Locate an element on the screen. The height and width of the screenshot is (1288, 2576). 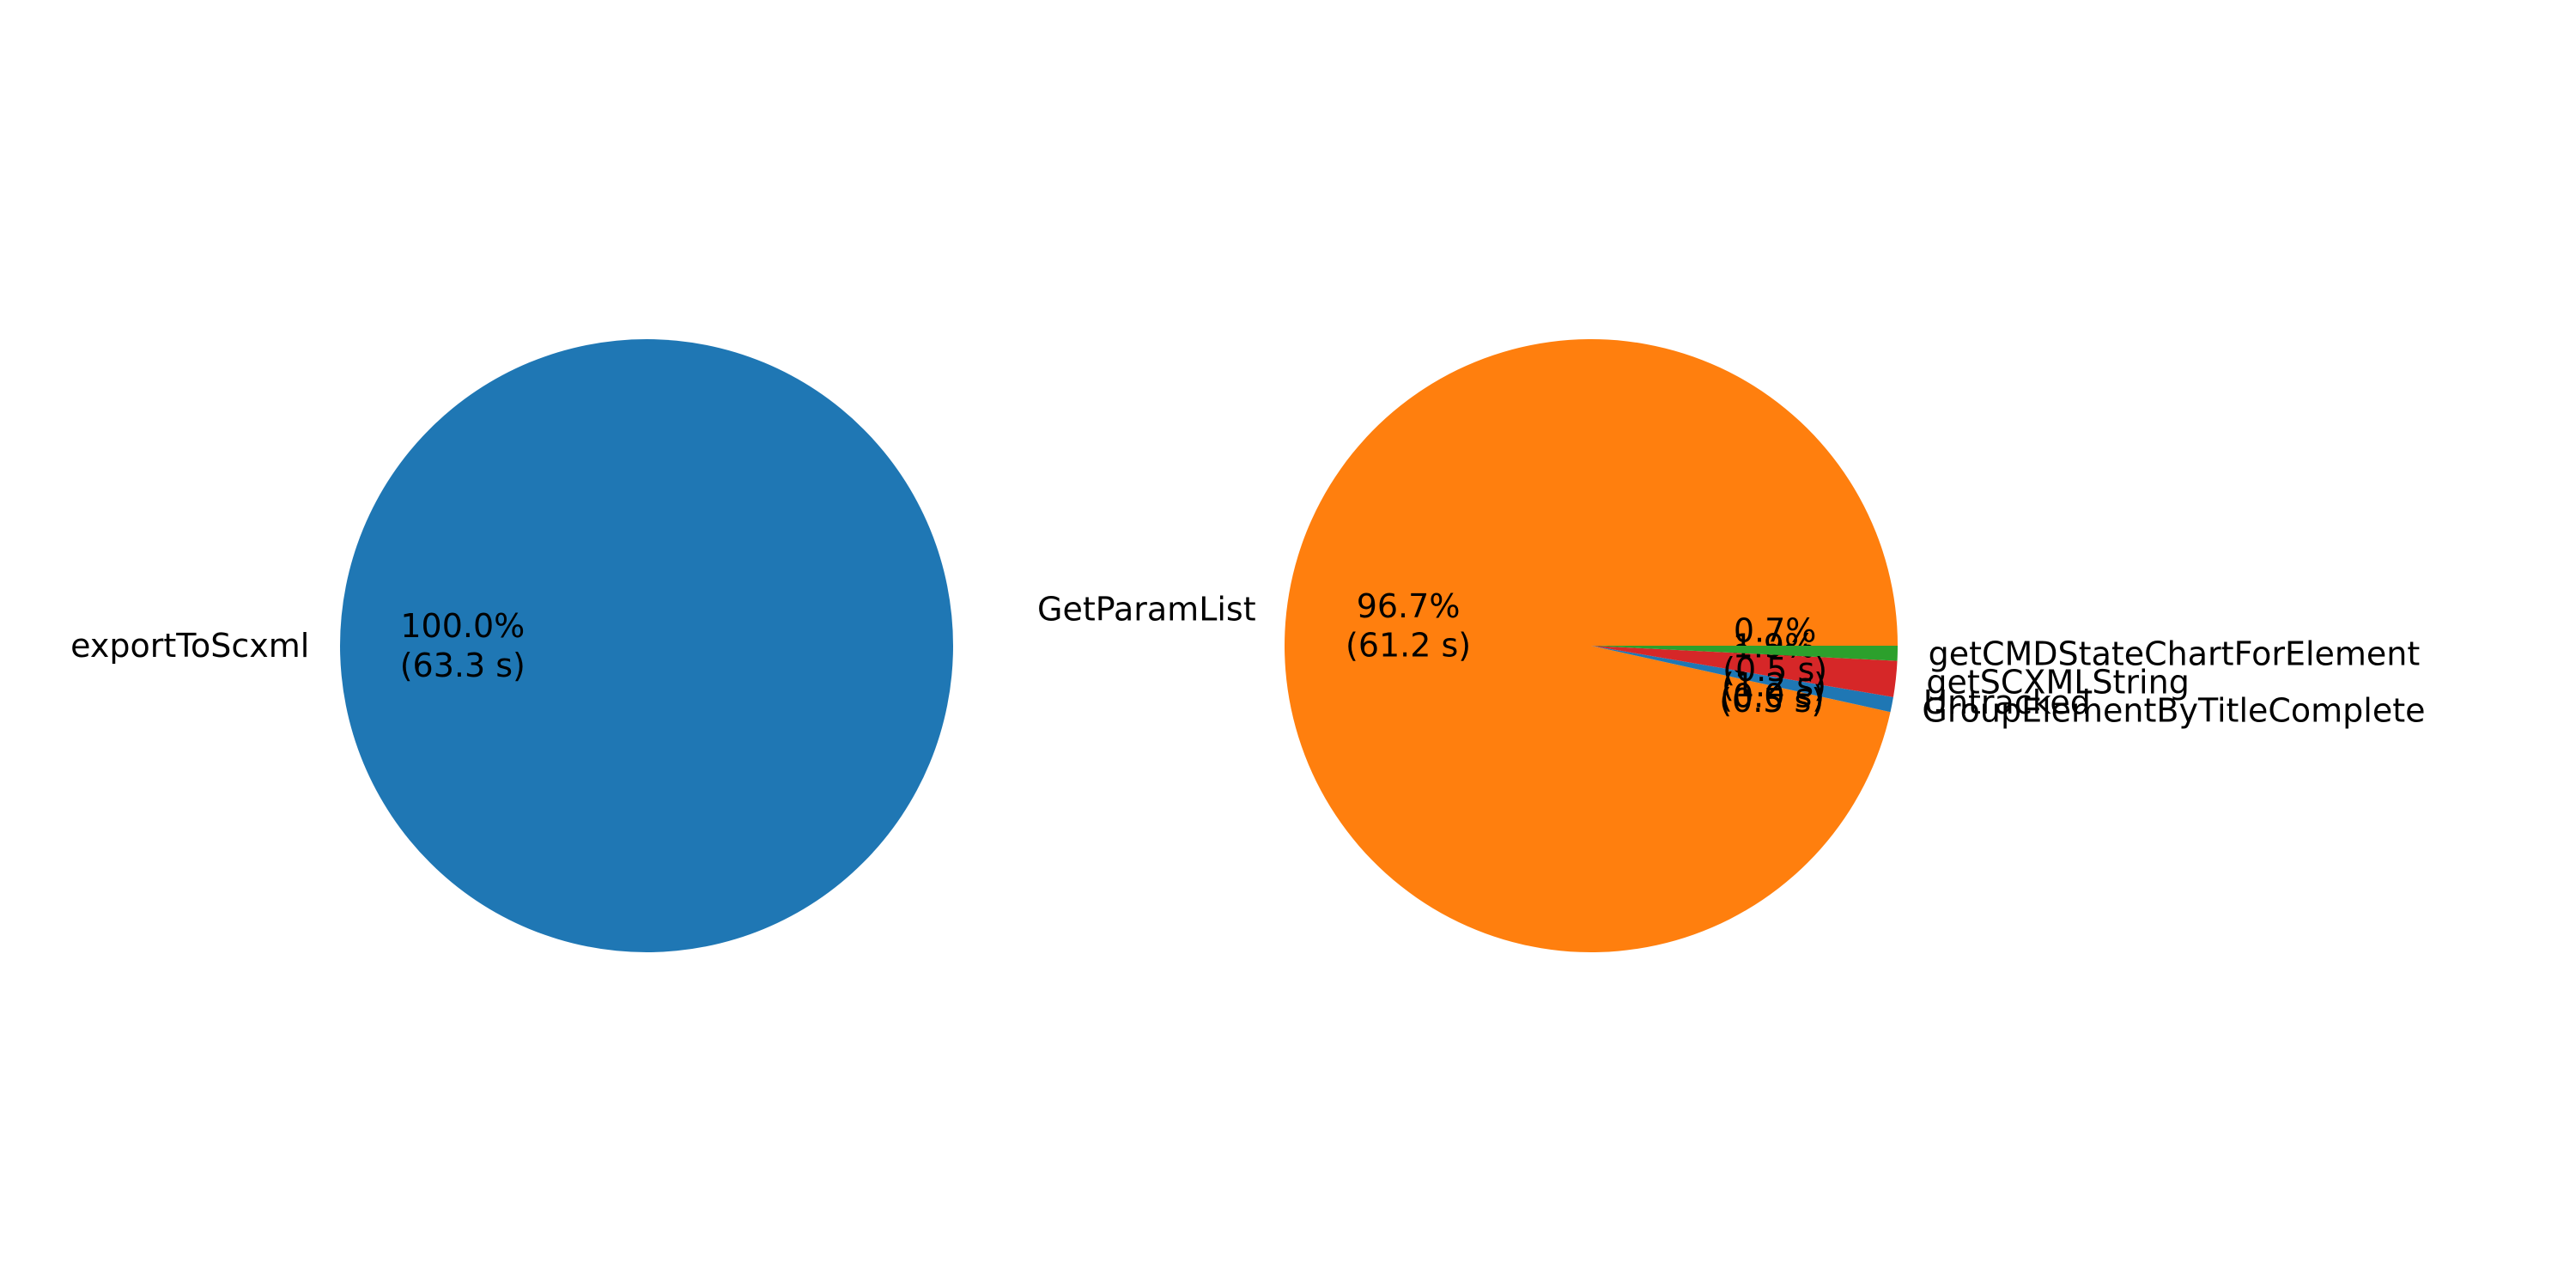
slice-value-getparamlist: (61.2 s) is located at coordinates (1408, 645).